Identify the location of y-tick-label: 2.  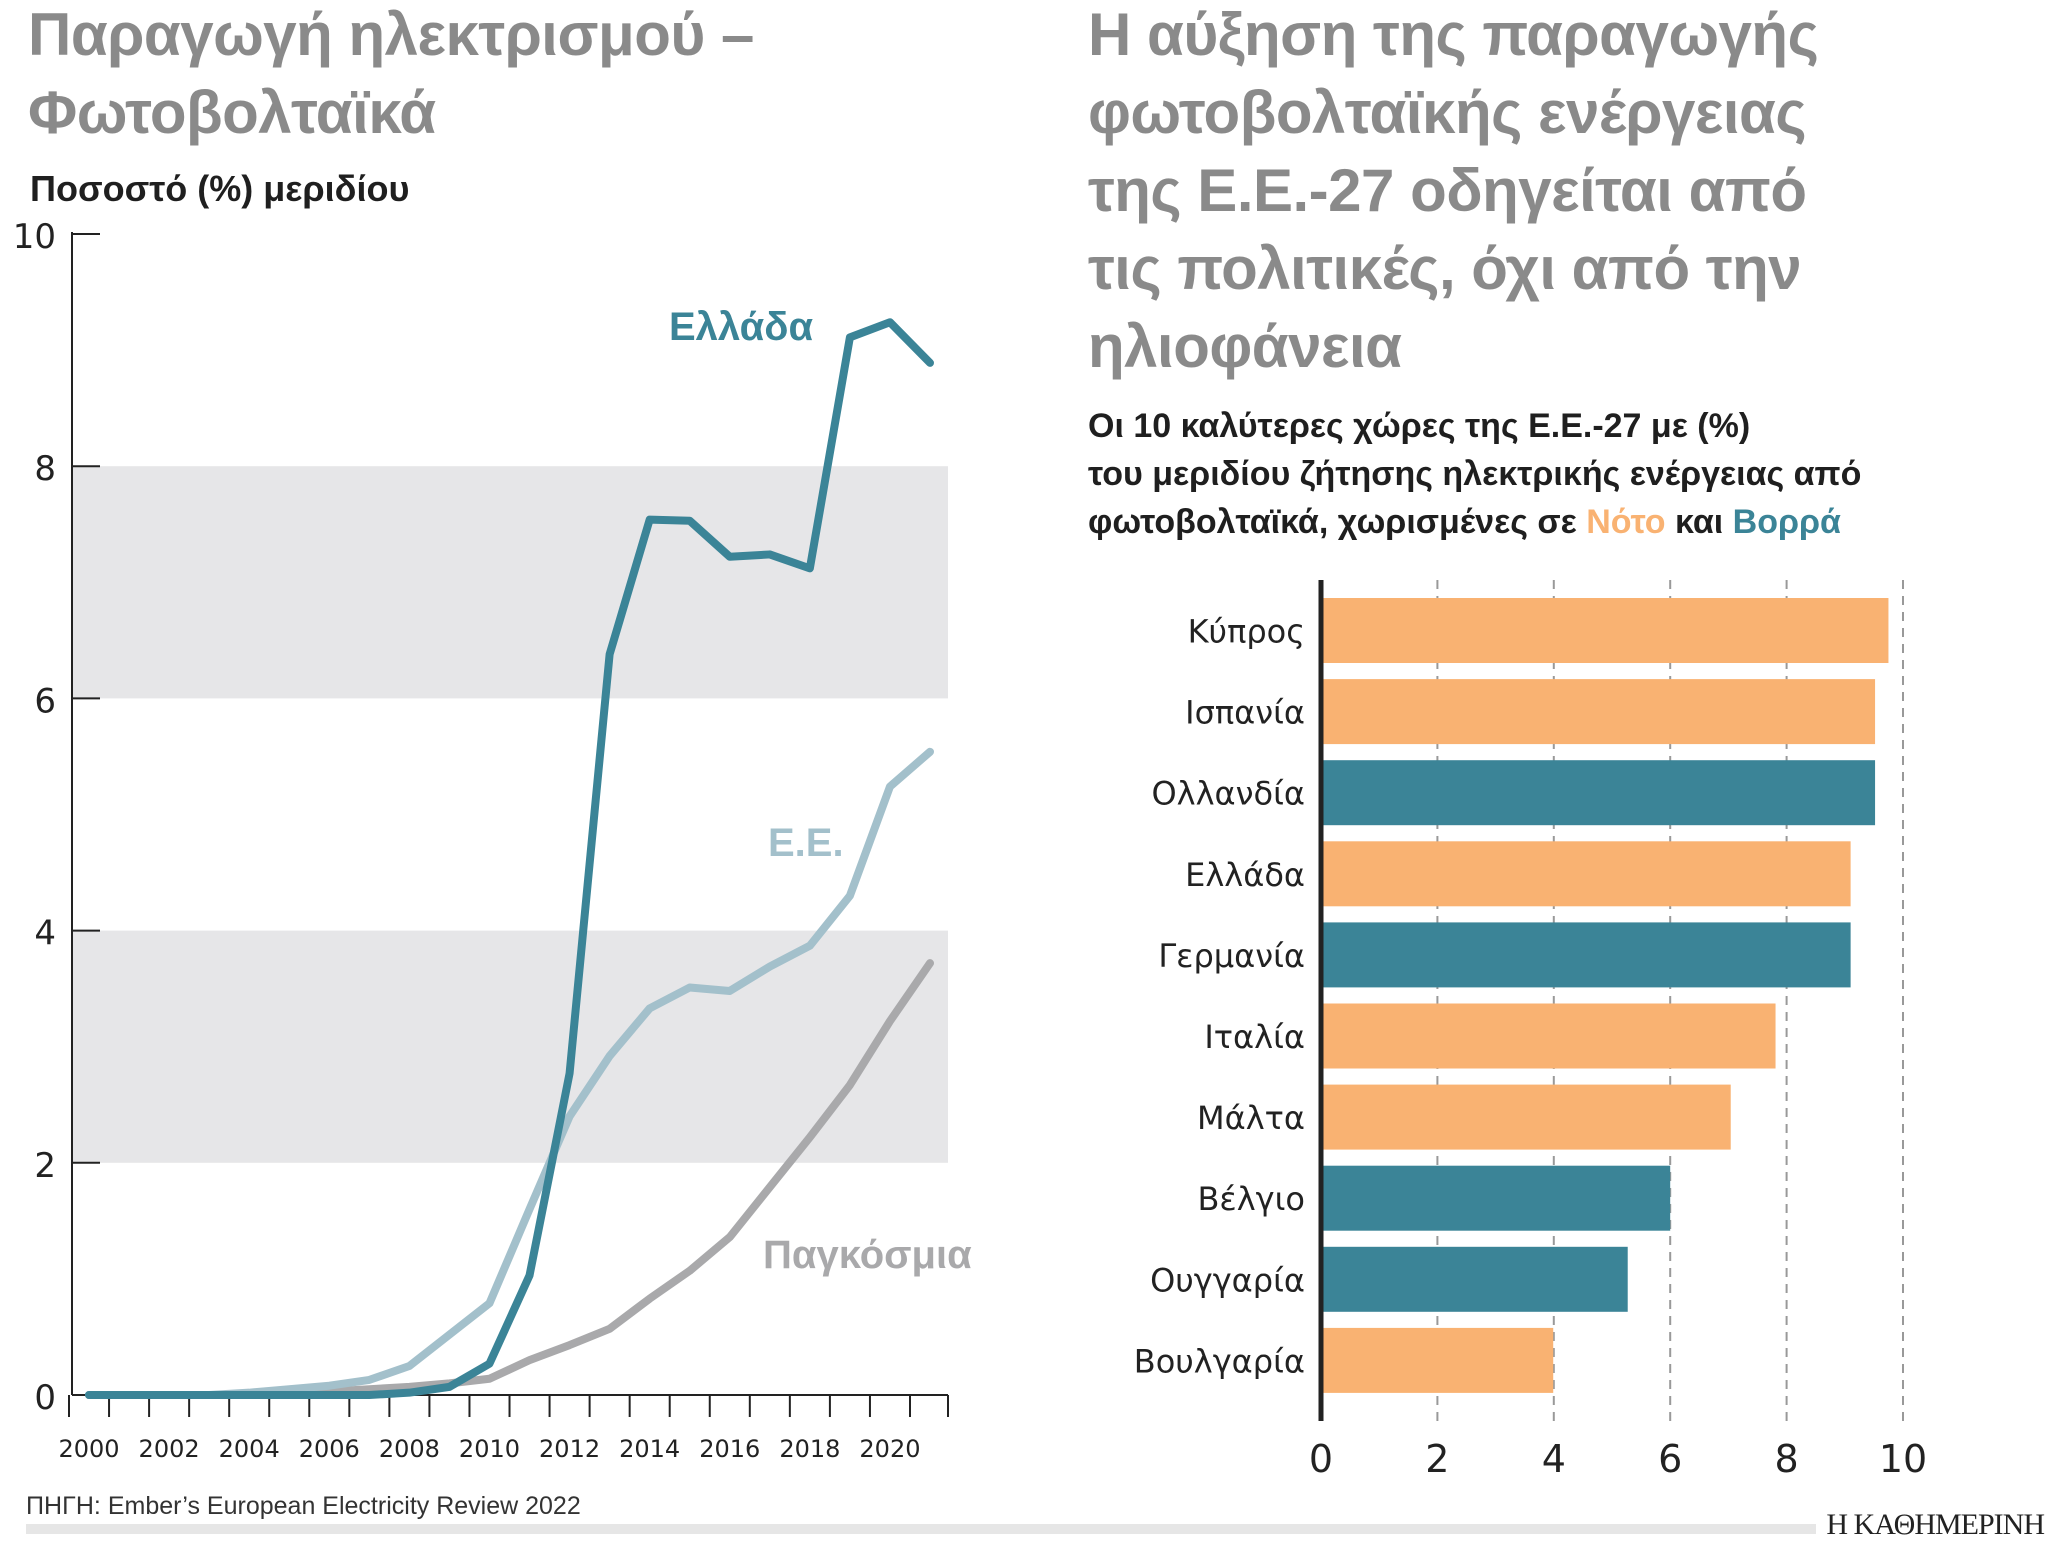
(45, 1166).